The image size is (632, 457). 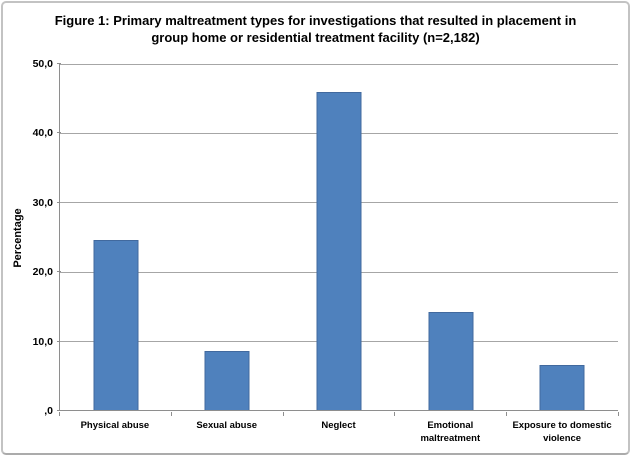 What do you see at coordinates (42, 133) in the screenshot?
I see `y-tick-label: 40,0` at bounding box center [42, 133].